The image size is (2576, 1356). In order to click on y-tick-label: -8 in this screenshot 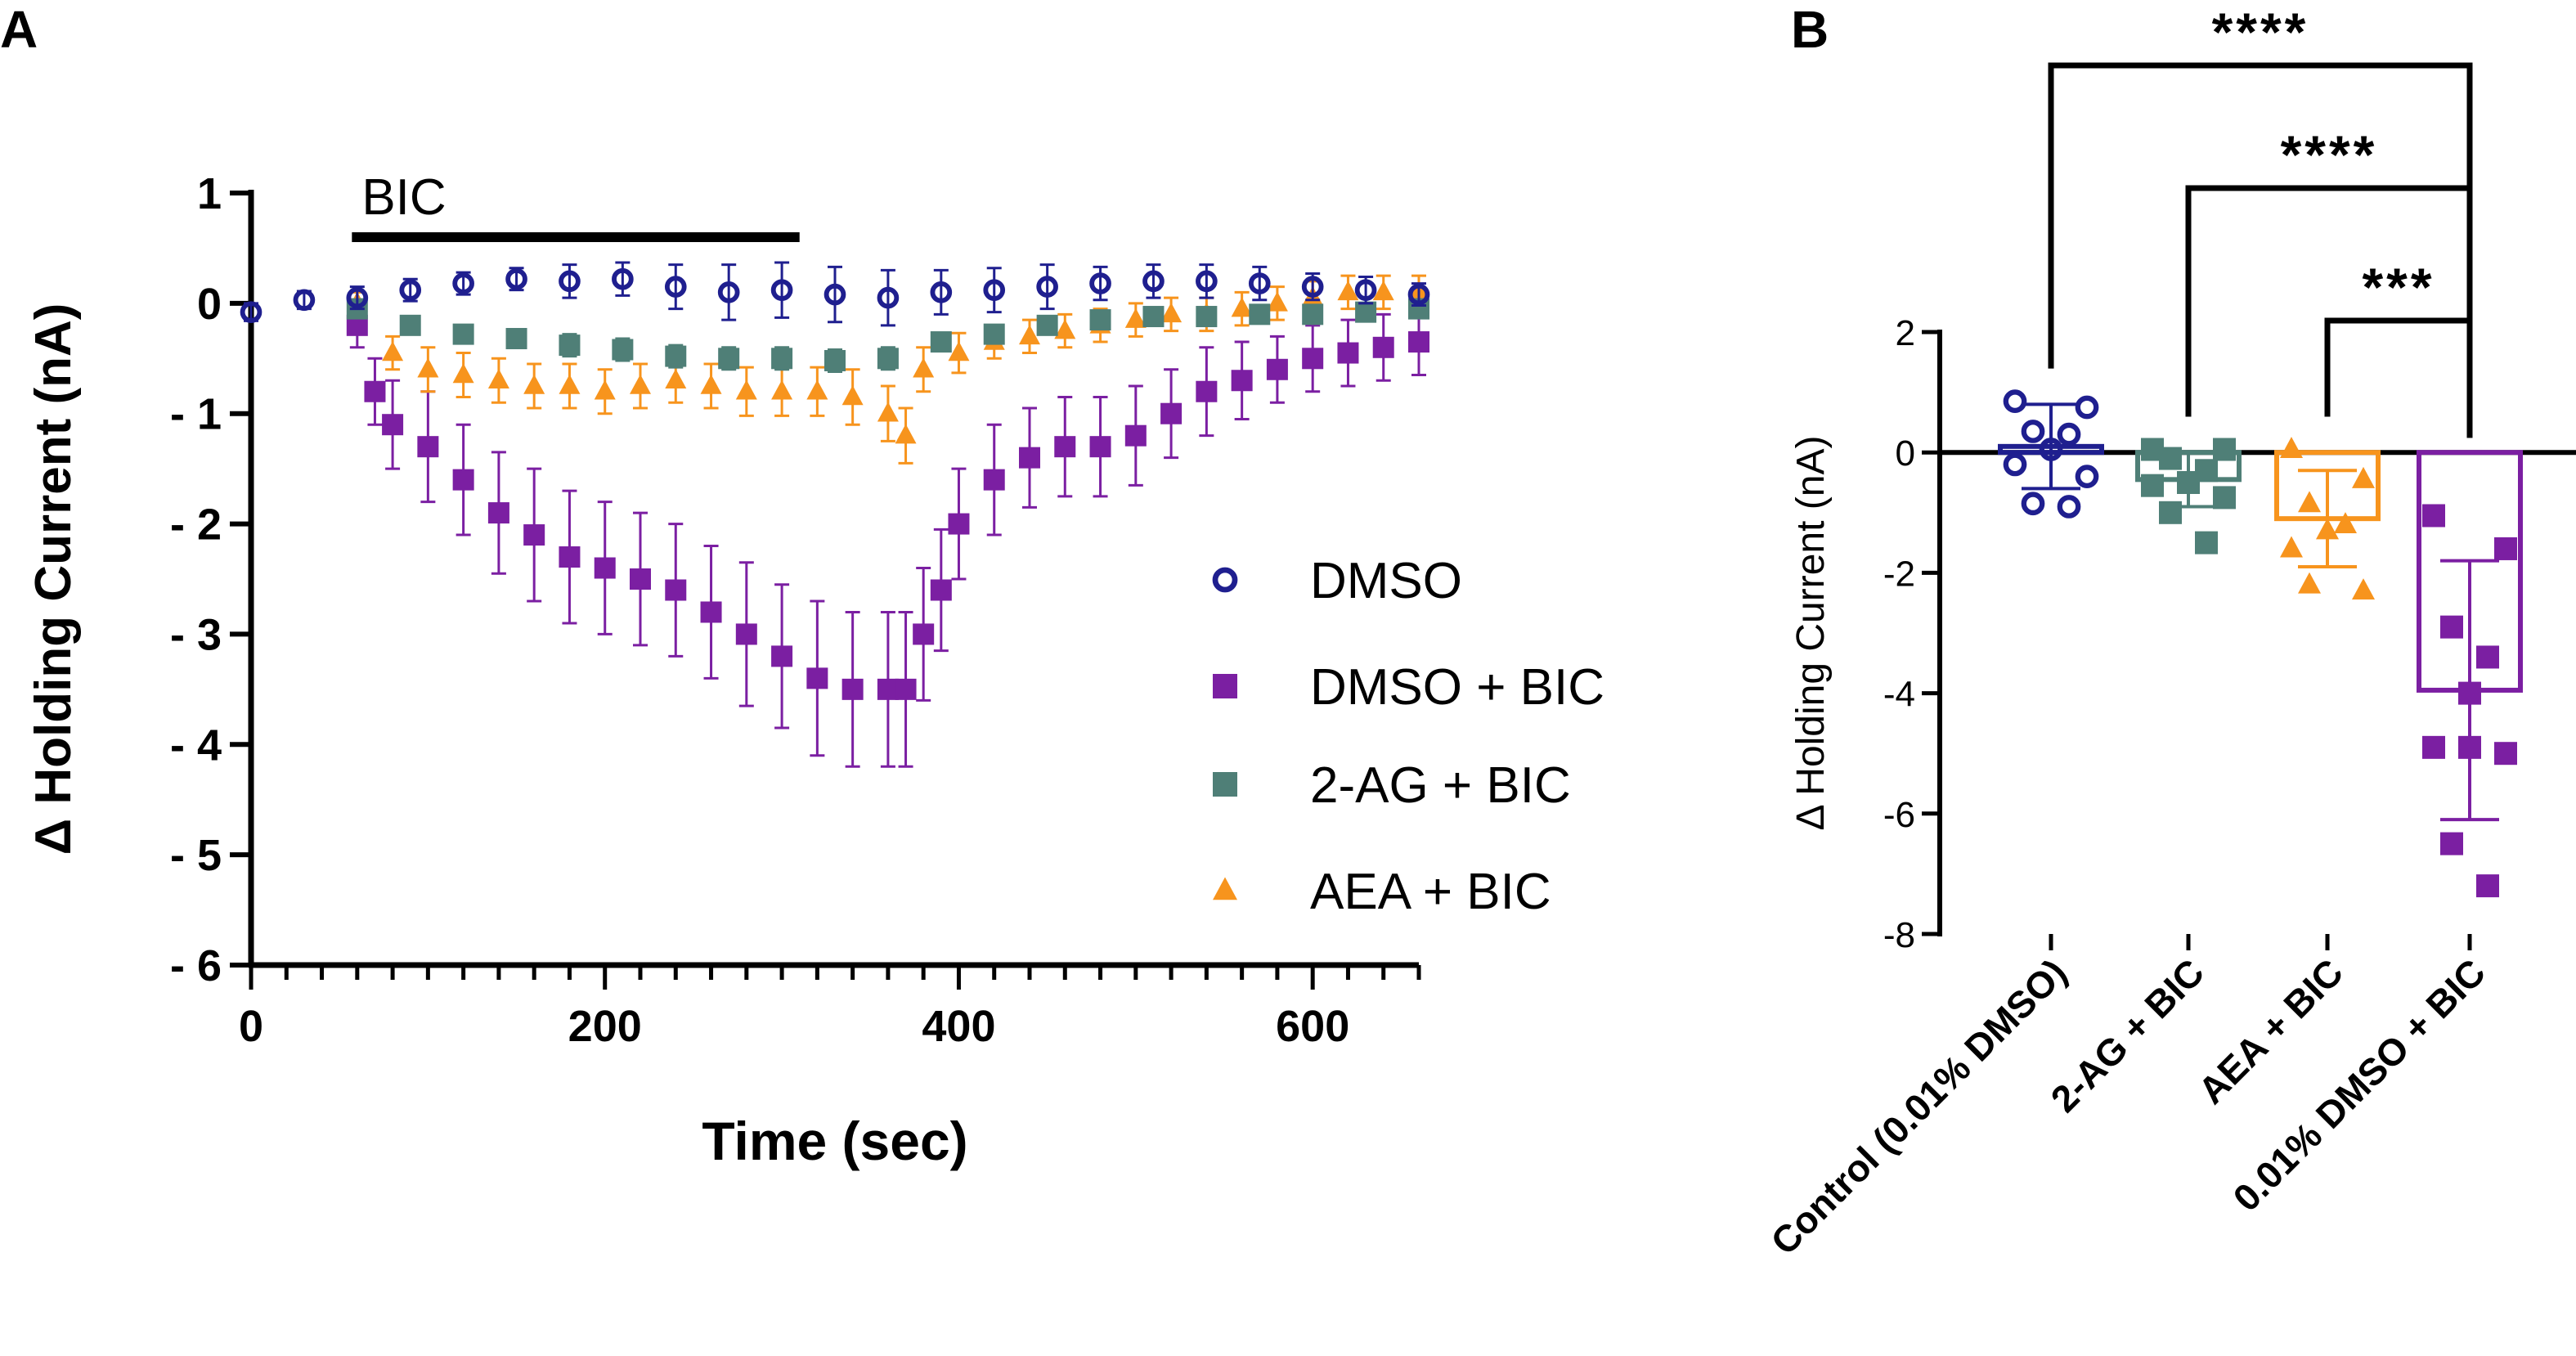, I will do `click(1899, 935)`.